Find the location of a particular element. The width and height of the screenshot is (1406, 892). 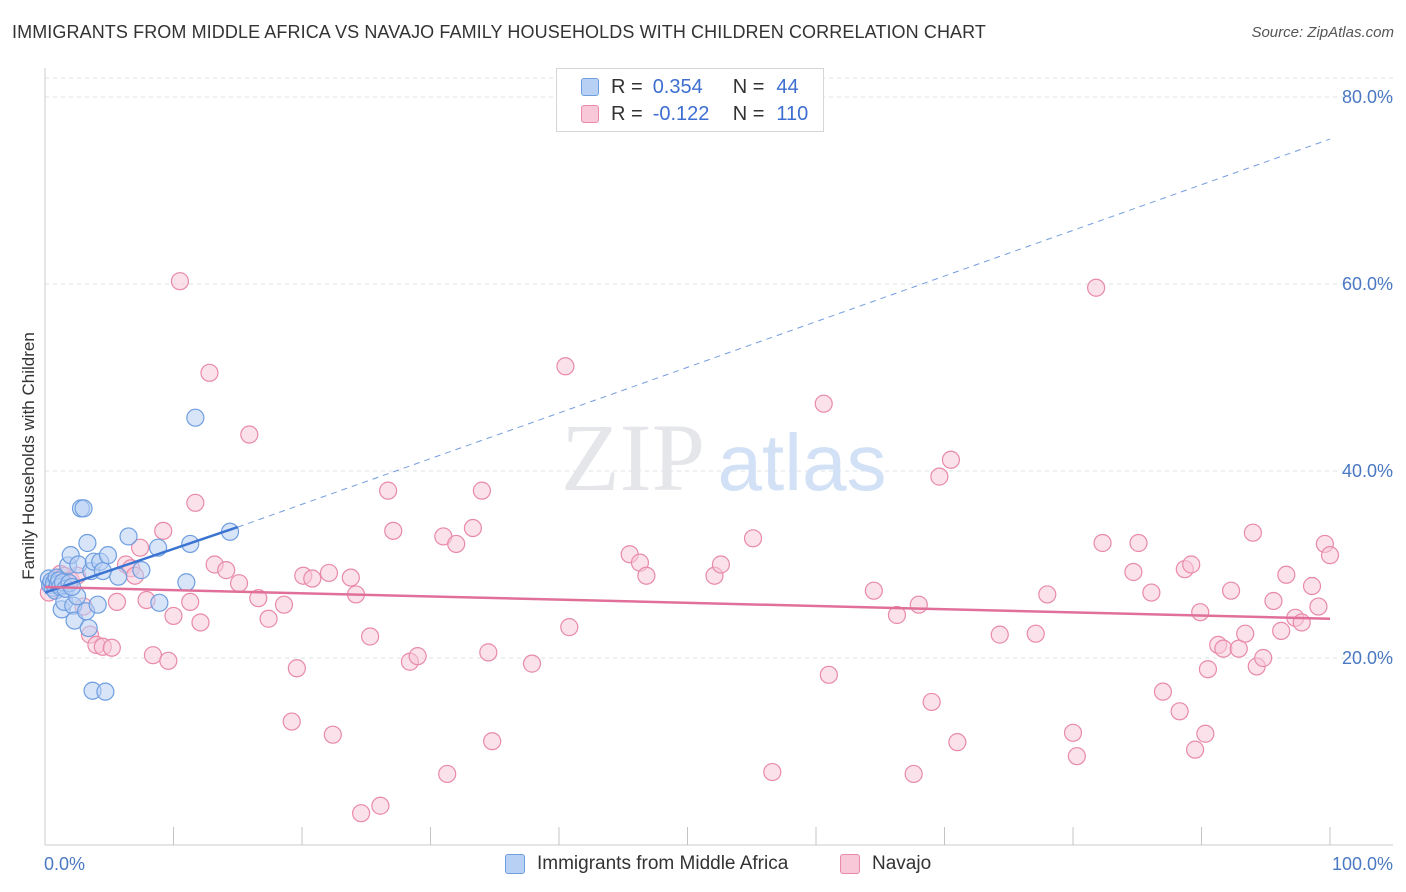

middle-africa-points is located at coordinates (139, 554).